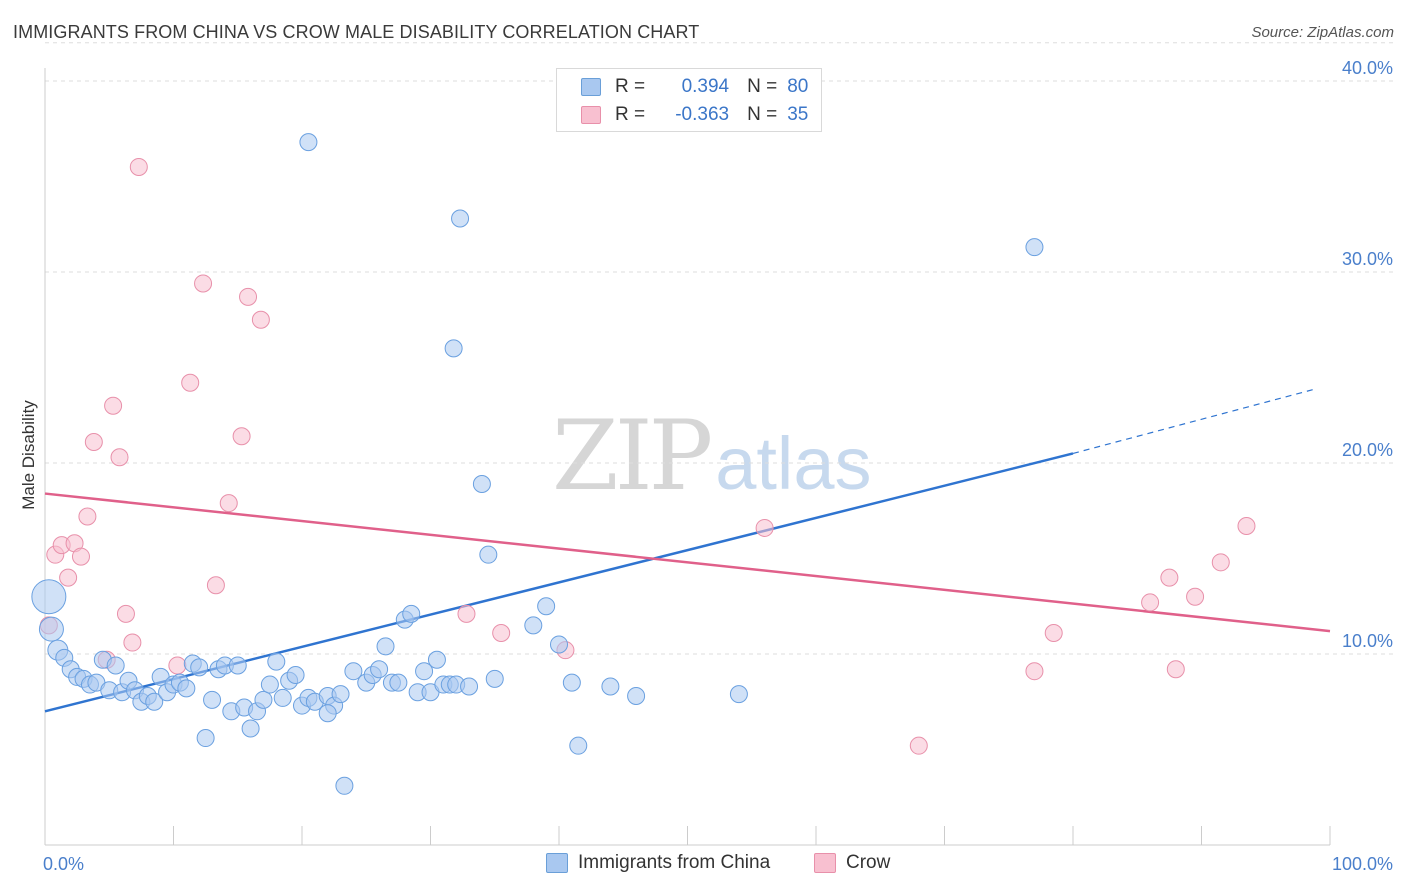 Image resolution: width=1406 pixels, height=892 pixels. Describe the element at coordinates (1367, 641) in the screenshot. I see `y-tick-label: 10.0%` at that location.